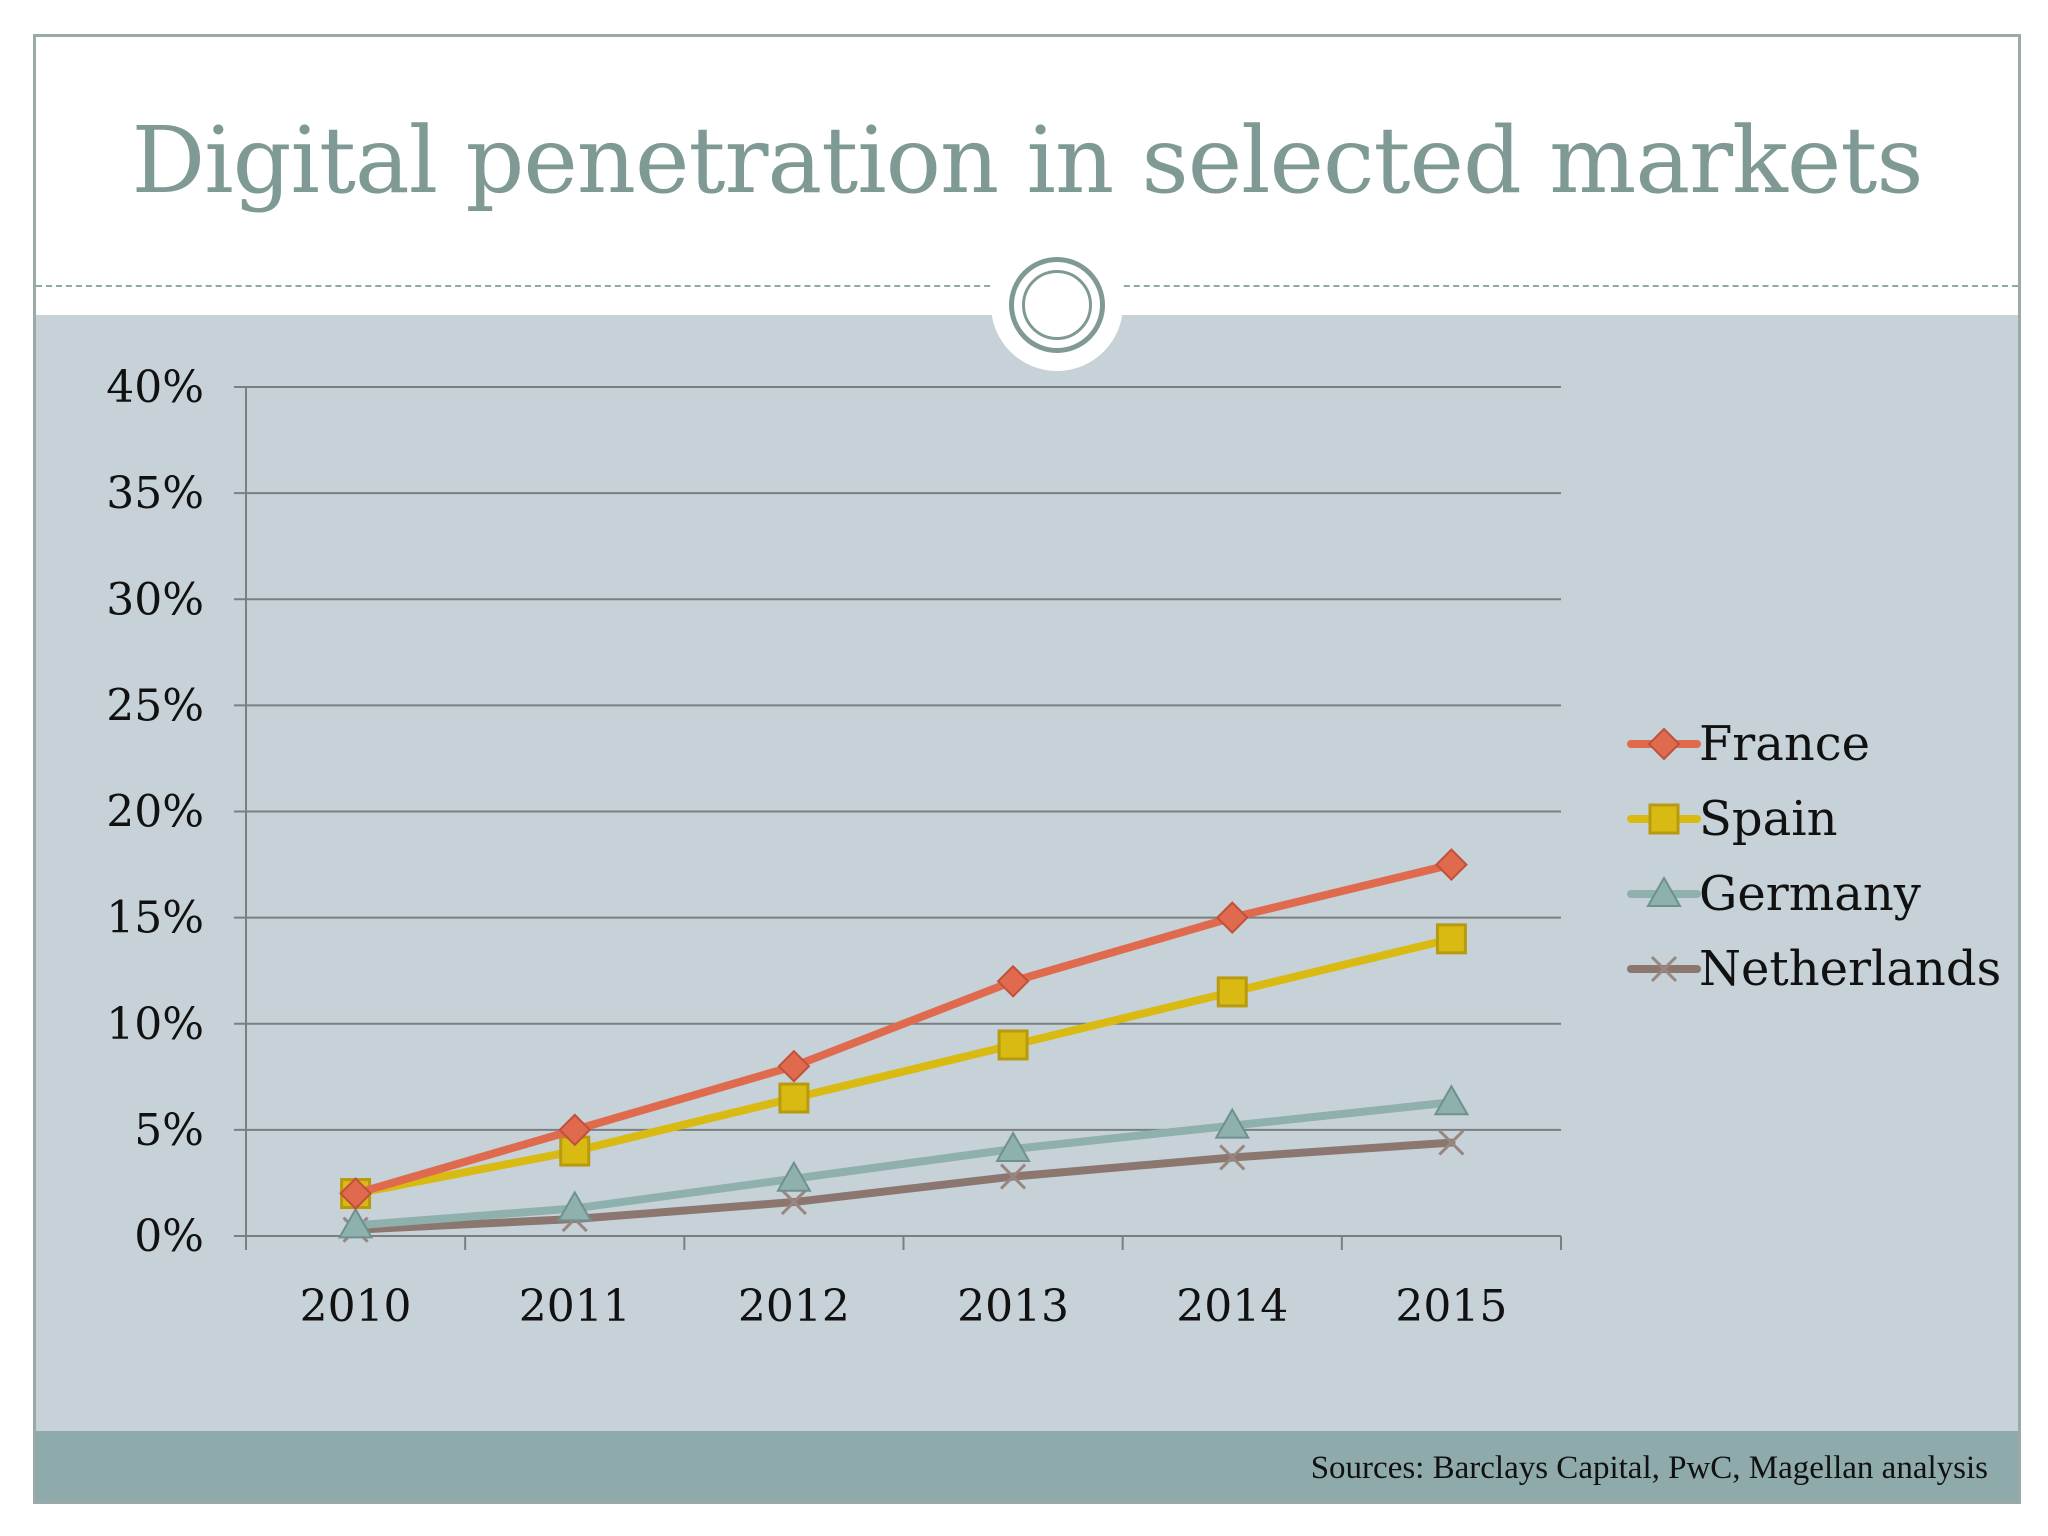 This screenshot has width=2048, height=1536. I want to click on y-tick-label: 30%, so click(155, 599).